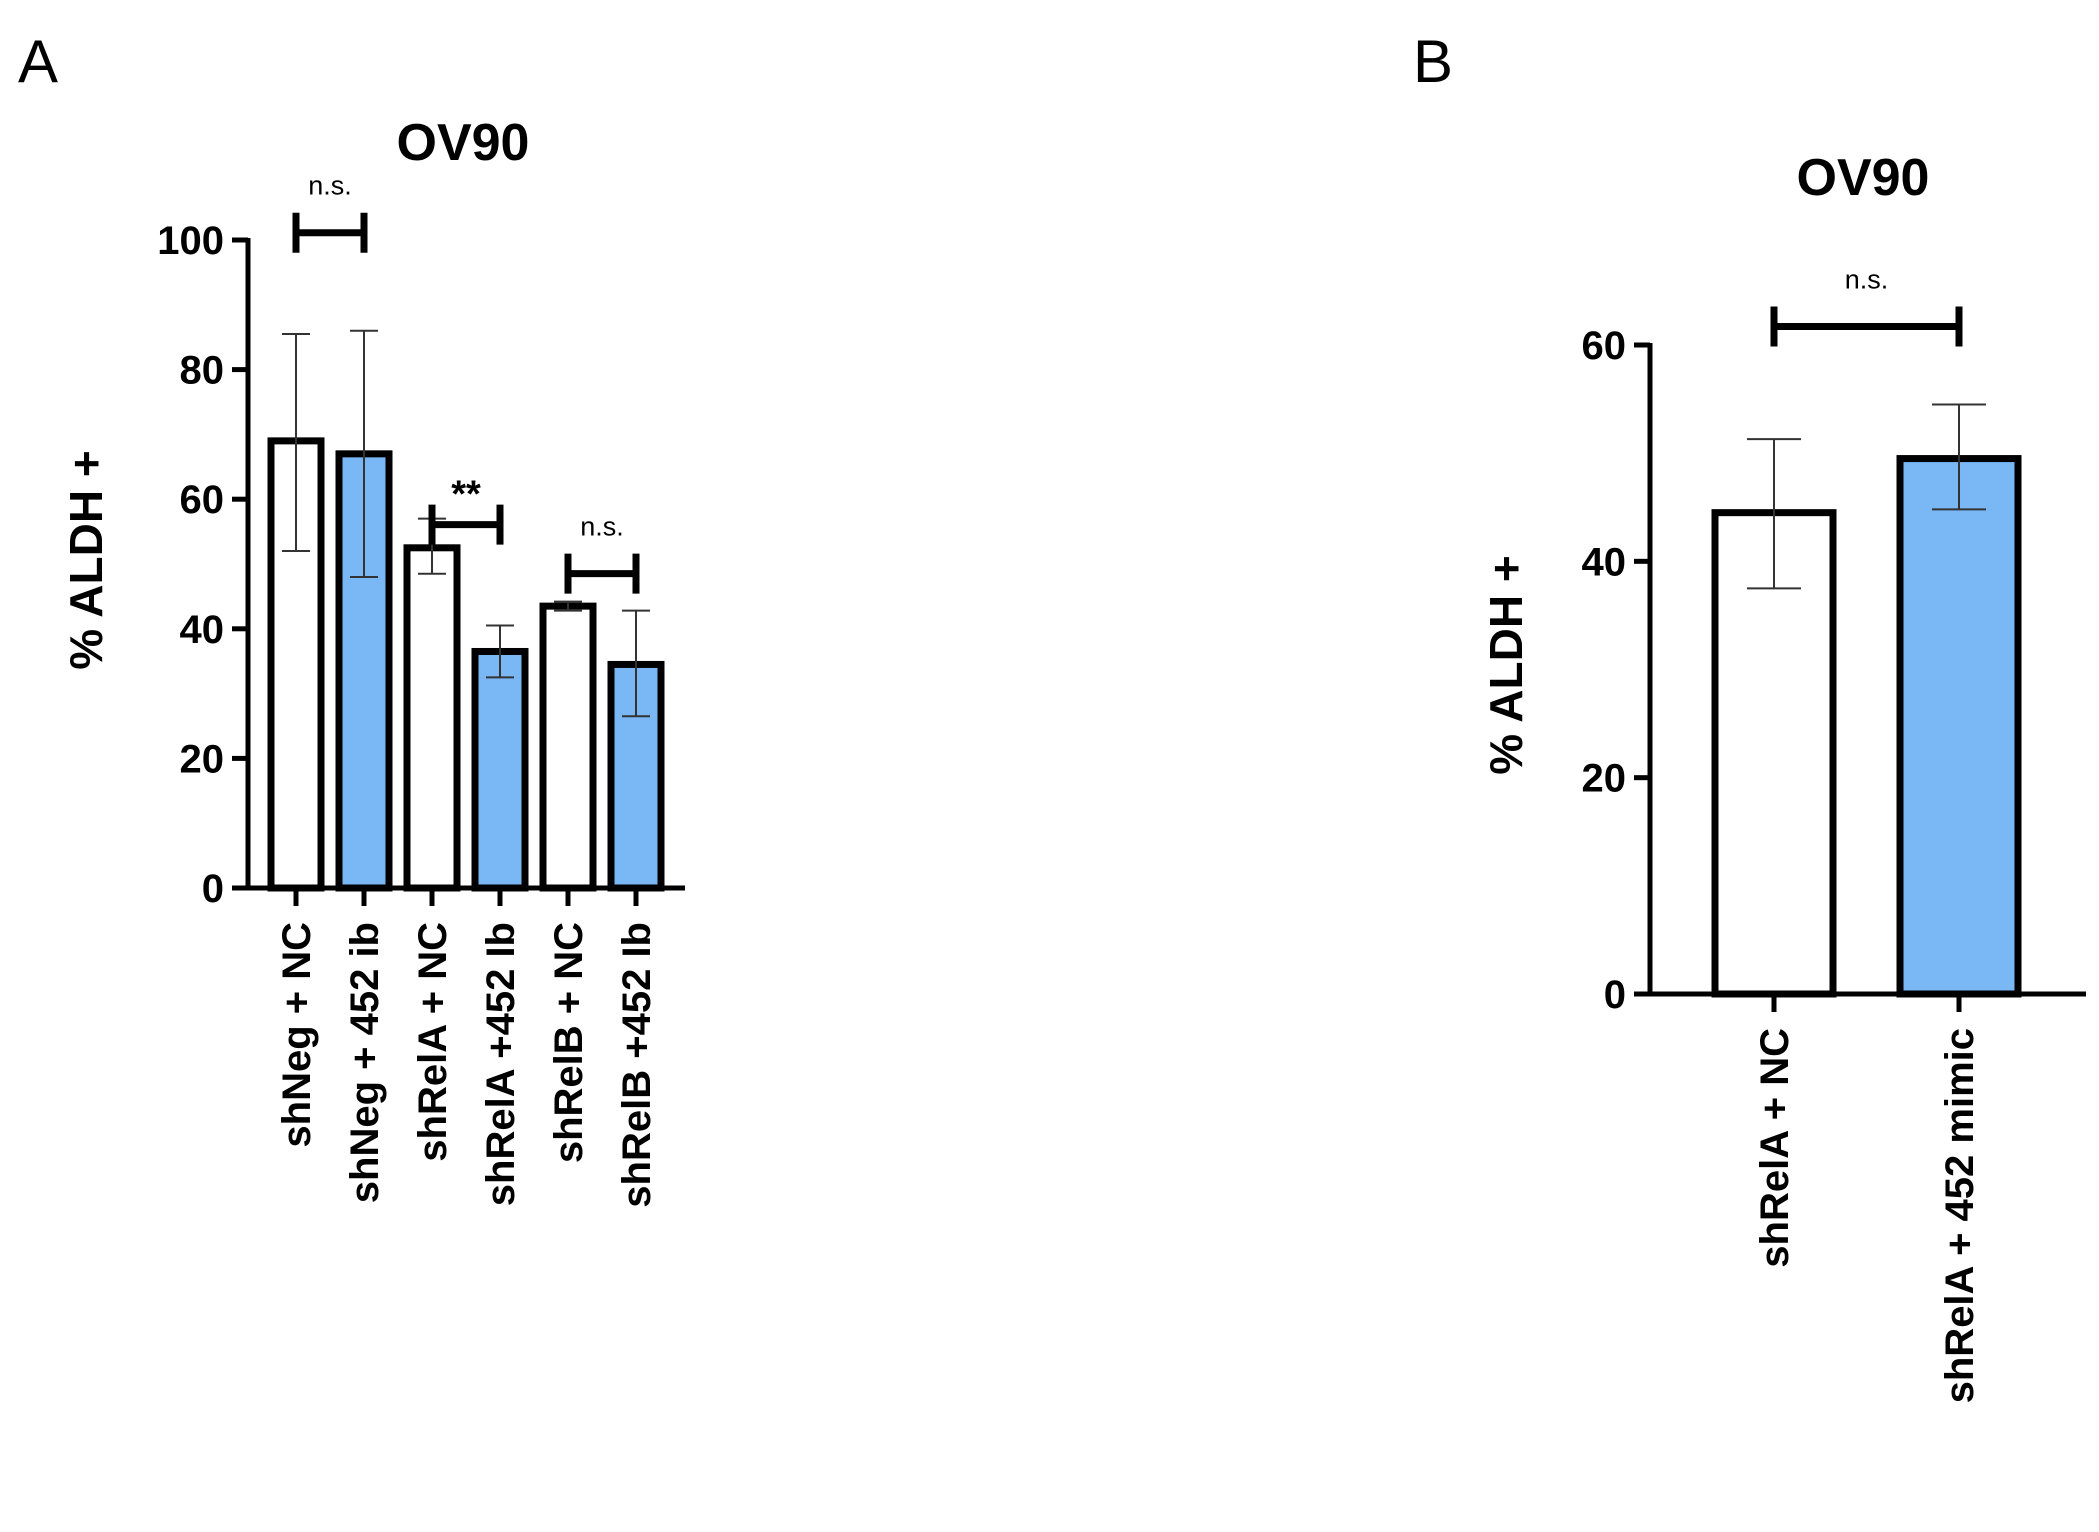 This screenshot has width=2099, height=1532. Describe the element at coordinates (213, 889) in the screenshot. I see `panel-a-y-tick-label: 0` at that location.